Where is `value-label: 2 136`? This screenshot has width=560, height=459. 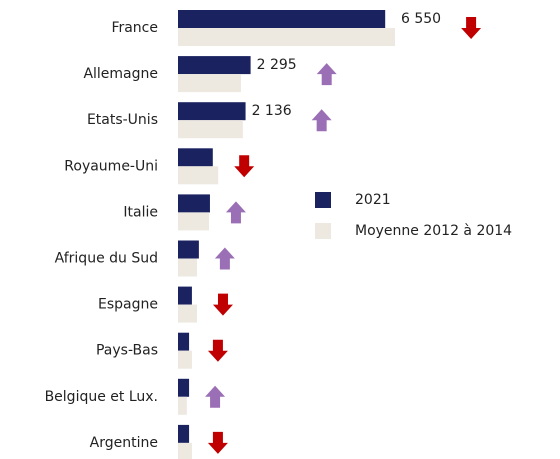 value-label: 2 136 is located at coordinates (272, 111).